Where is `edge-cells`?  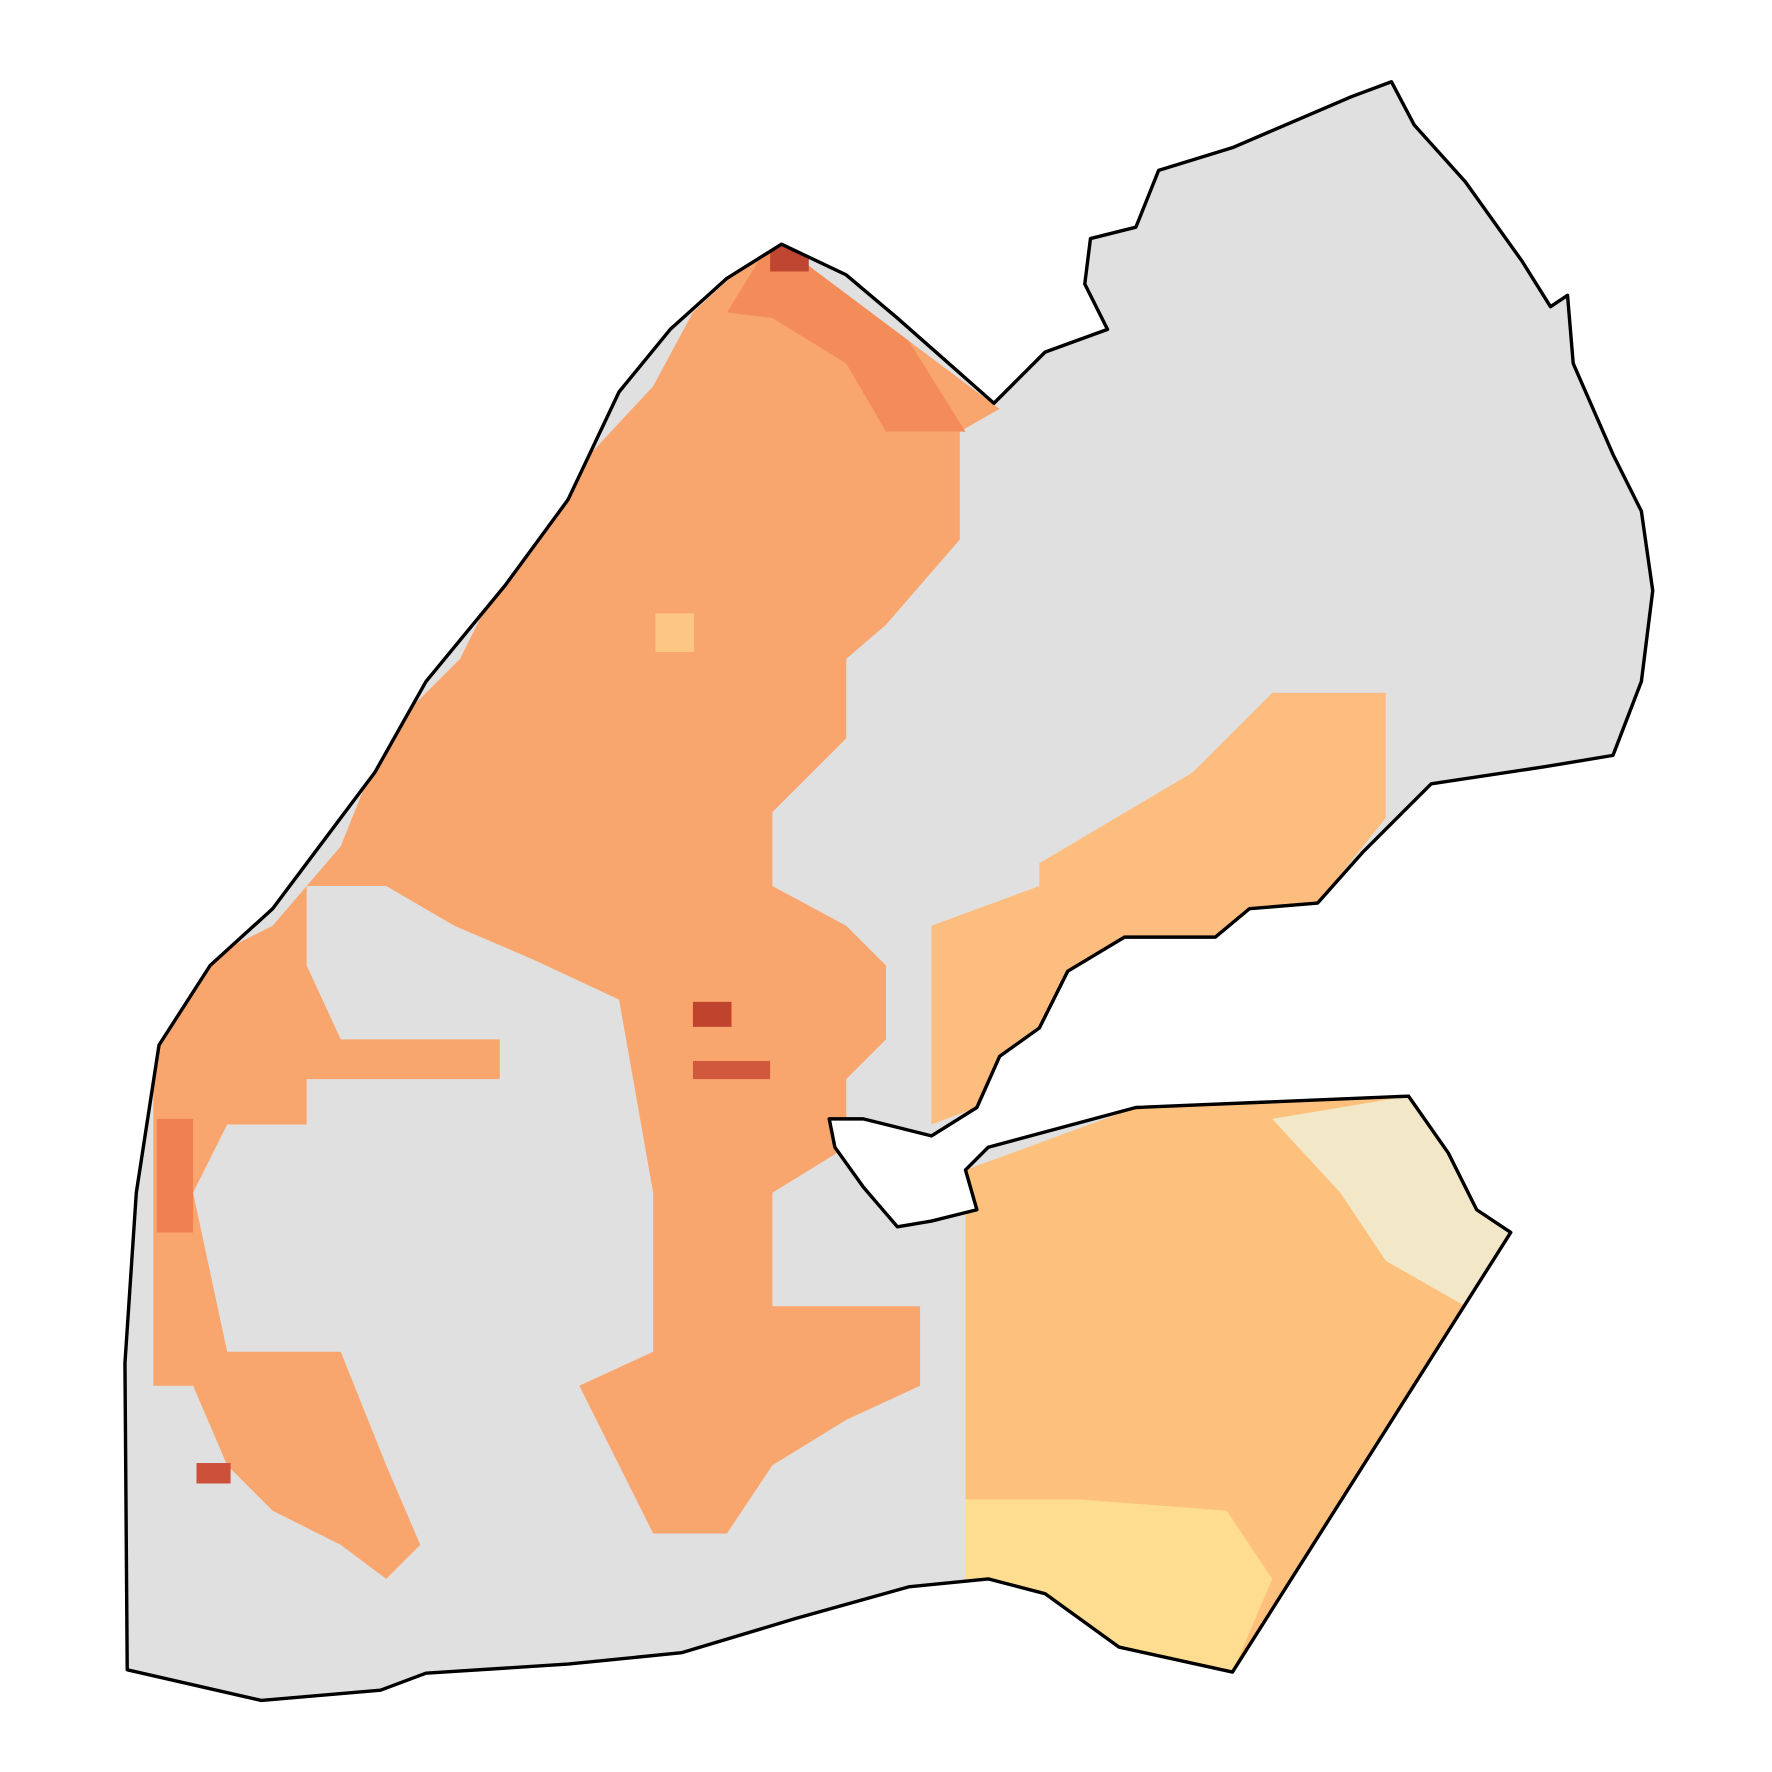
edge-cells is located at coordinates (175, 1175).